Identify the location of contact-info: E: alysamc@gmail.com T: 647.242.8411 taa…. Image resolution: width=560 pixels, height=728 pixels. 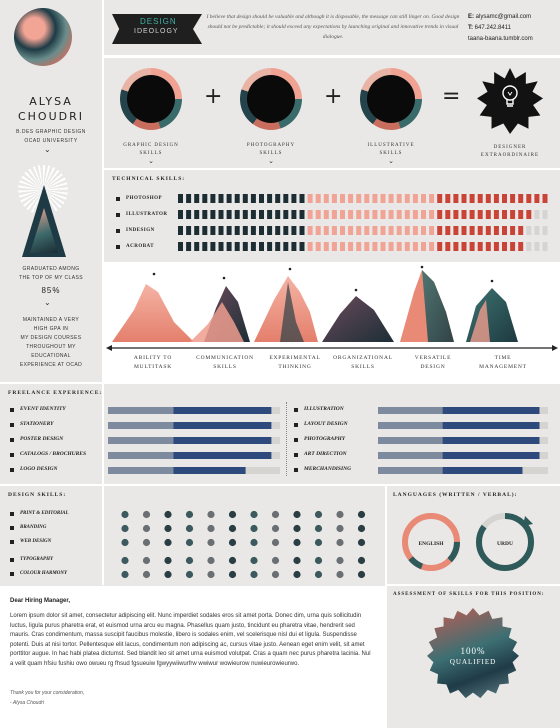
(500, 28).